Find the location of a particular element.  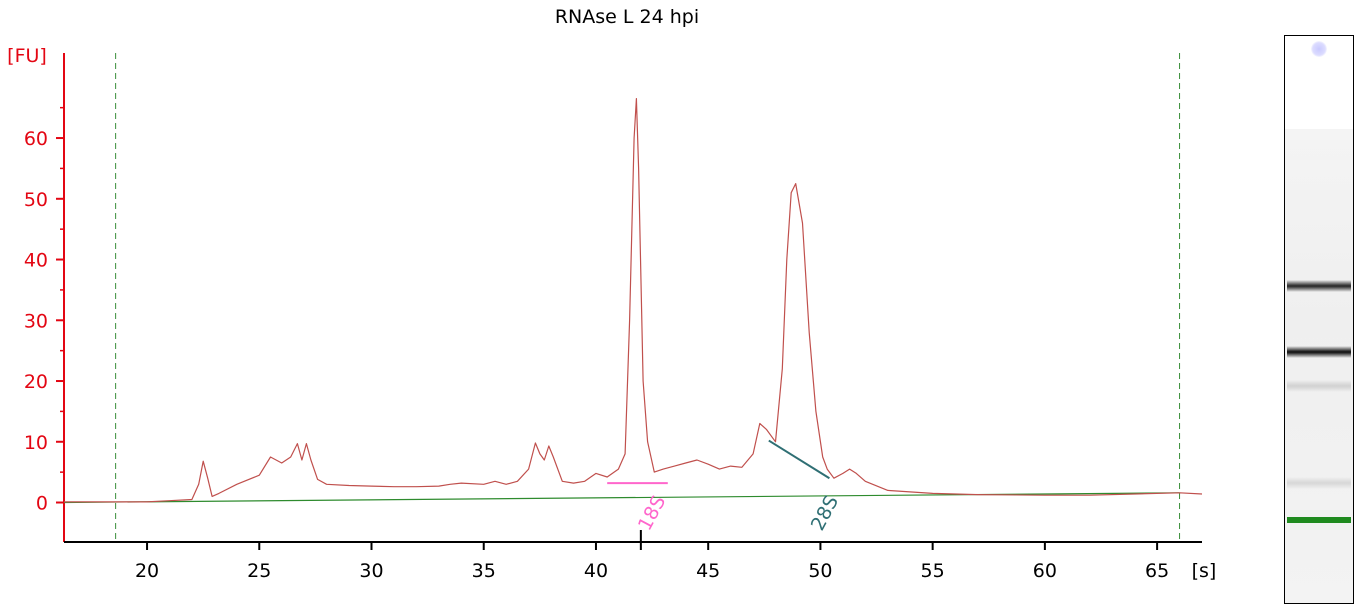

y-axis-label: [FU] is located at coordinates (27, 56).